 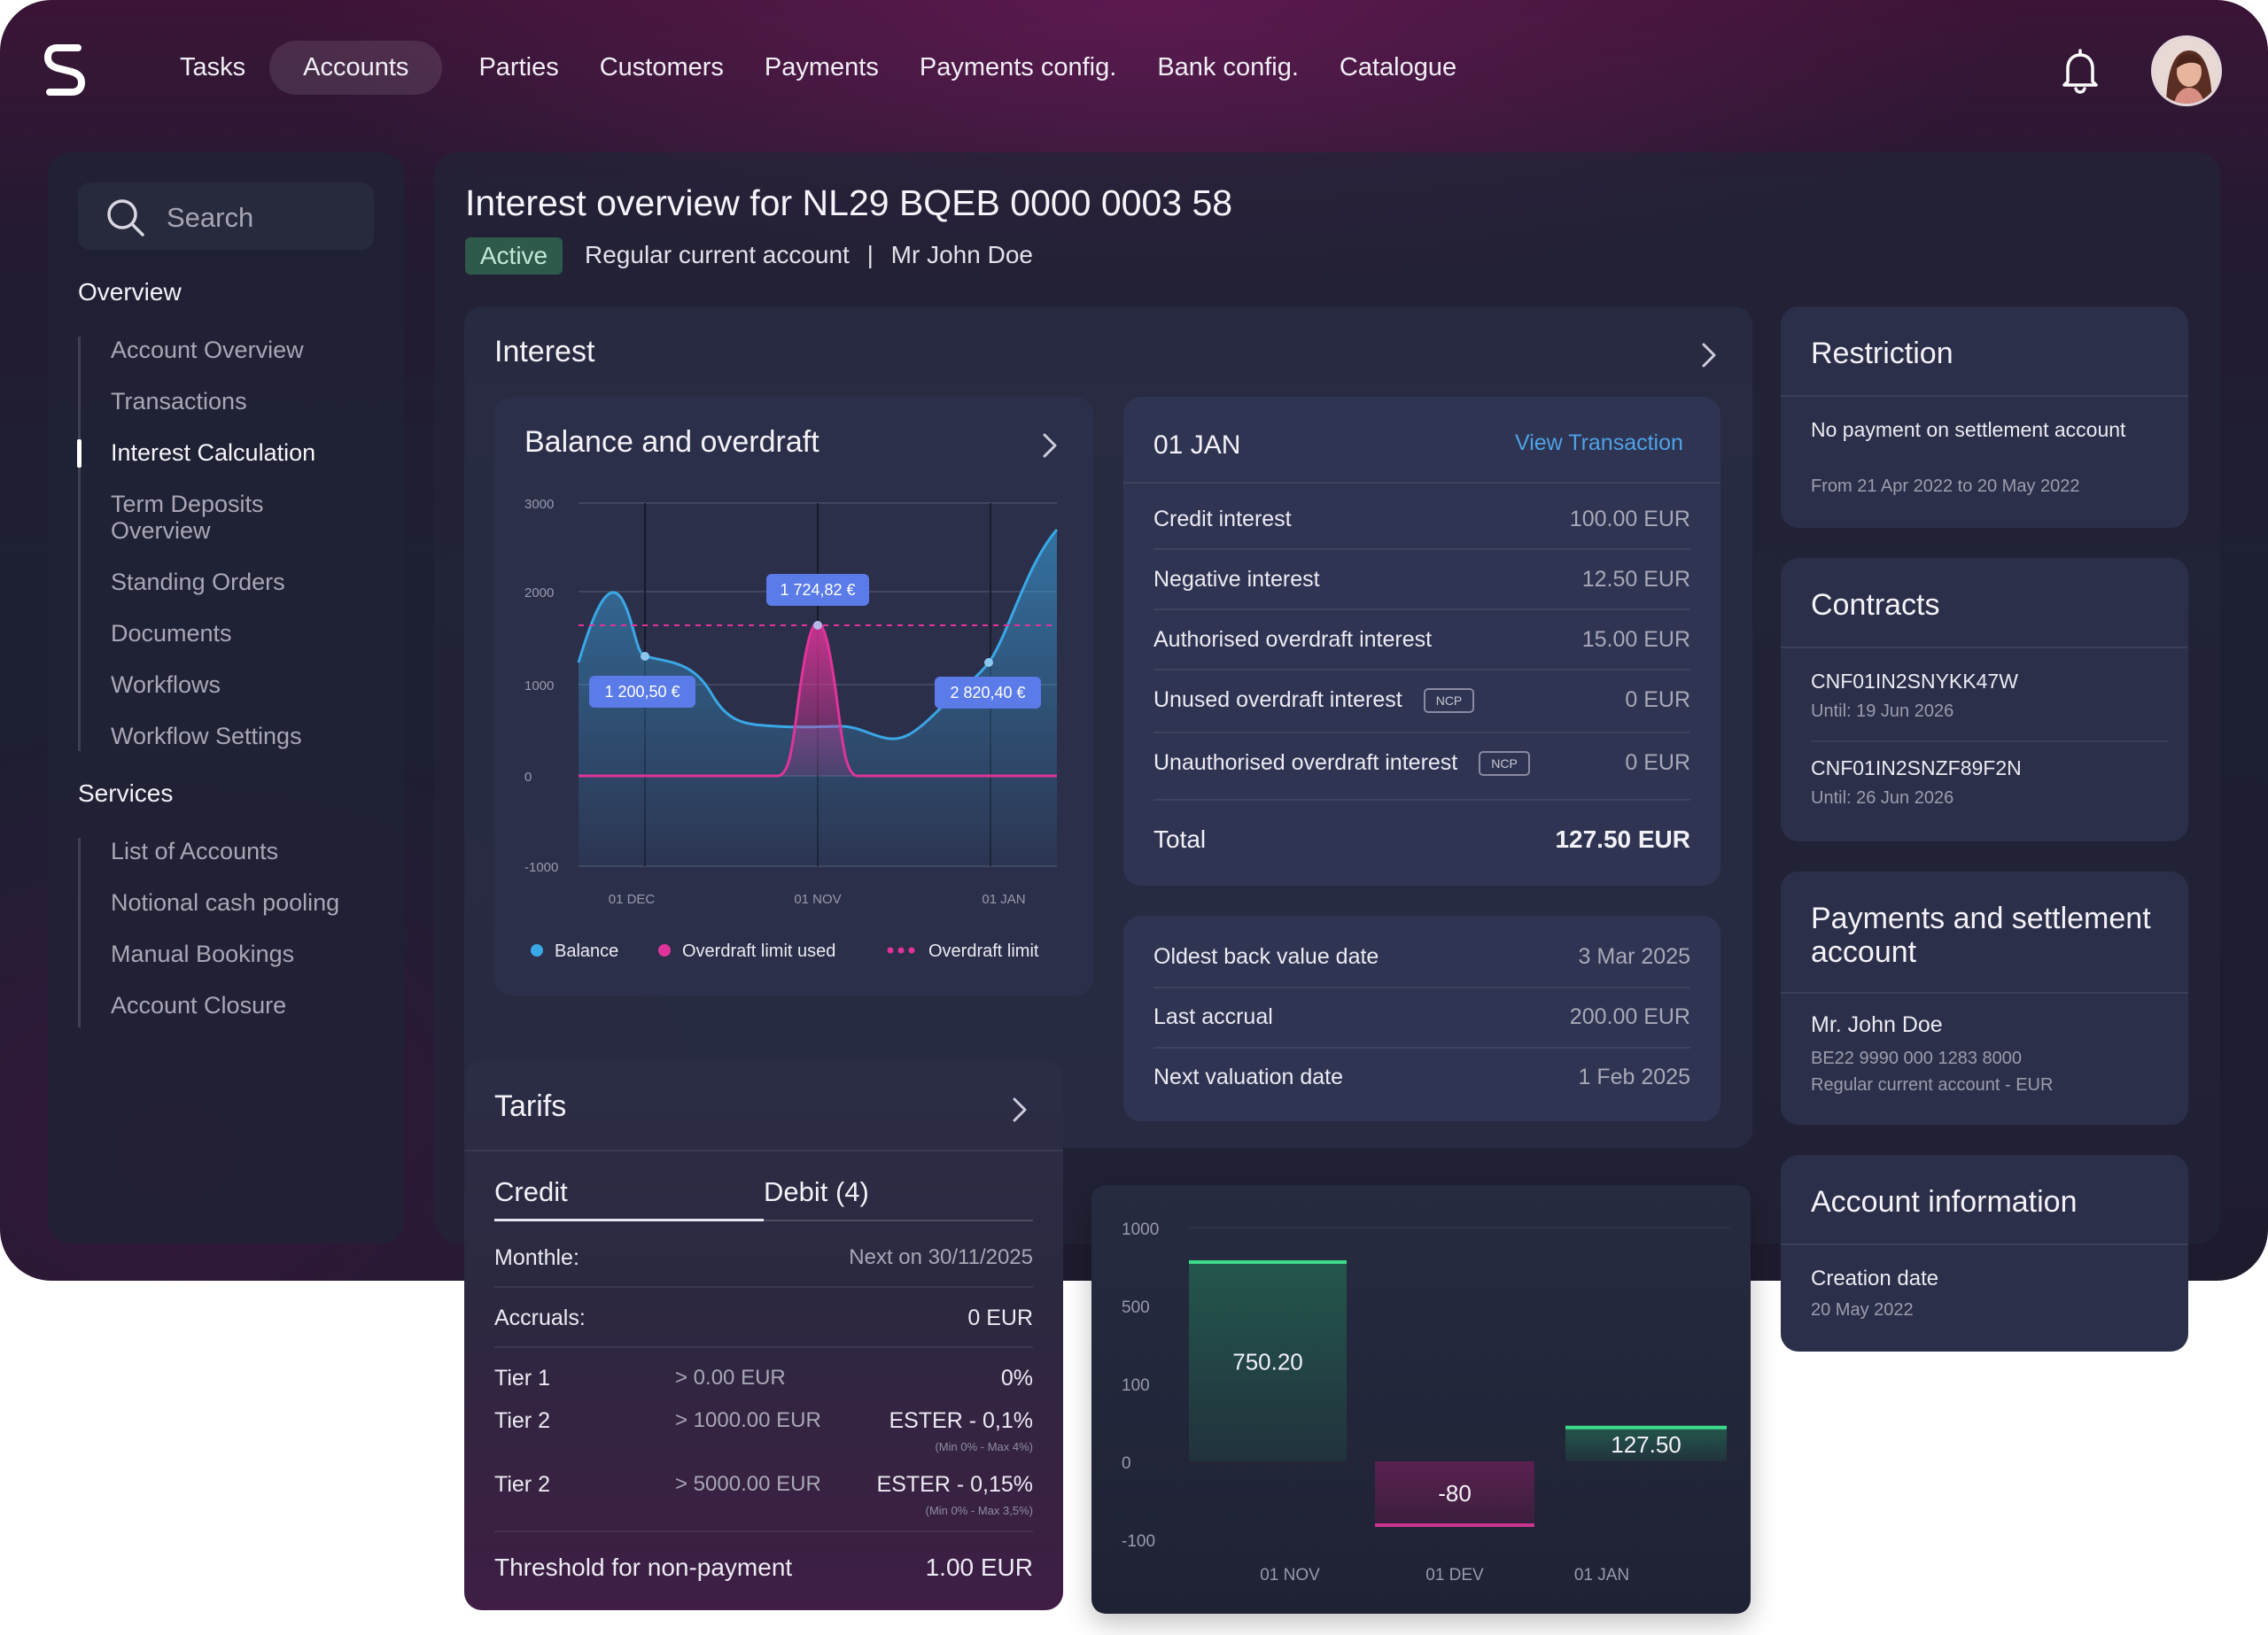 I want to click on x-tick-01-nov: 01 NOV, so click(x=817, y=899).